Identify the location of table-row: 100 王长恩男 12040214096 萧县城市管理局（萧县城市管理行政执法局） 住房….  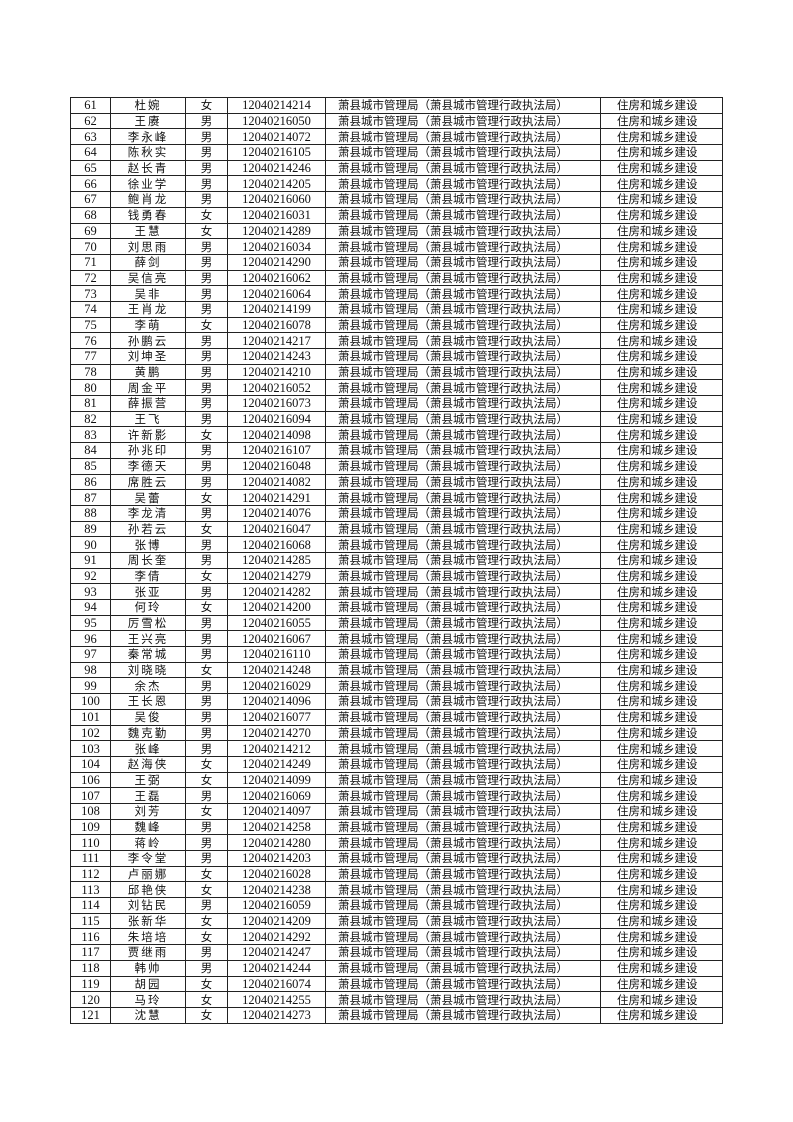
(396, 701).